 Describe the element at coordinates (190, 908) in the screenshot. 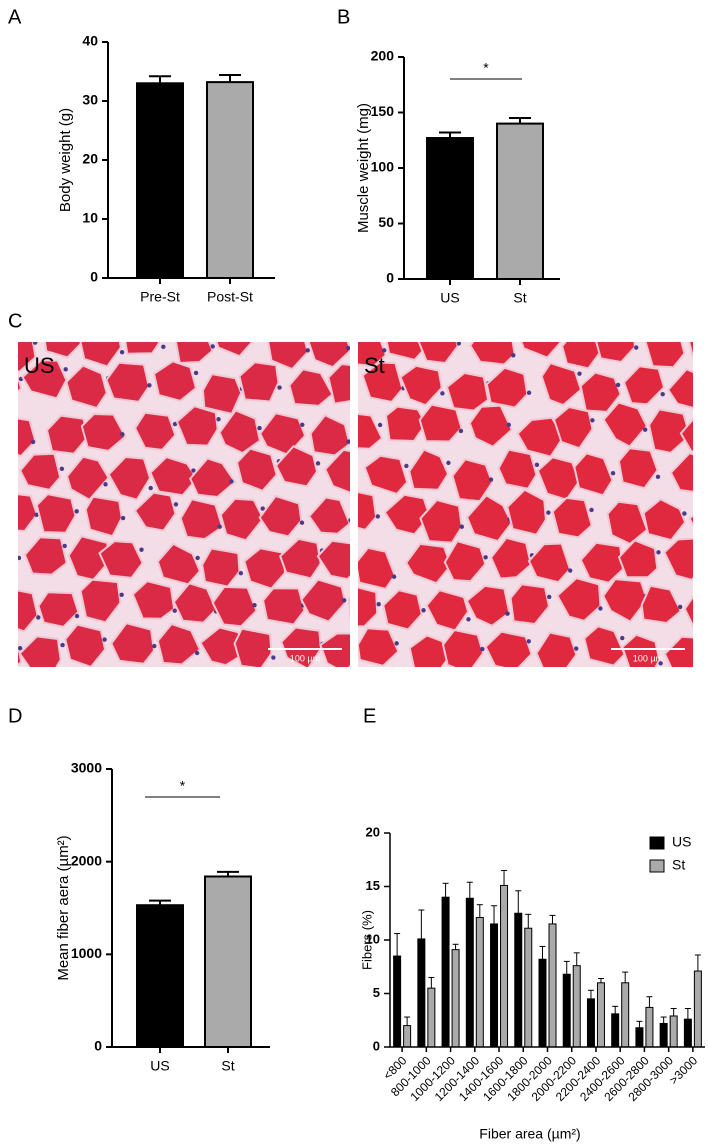

I see `axes` at that location.